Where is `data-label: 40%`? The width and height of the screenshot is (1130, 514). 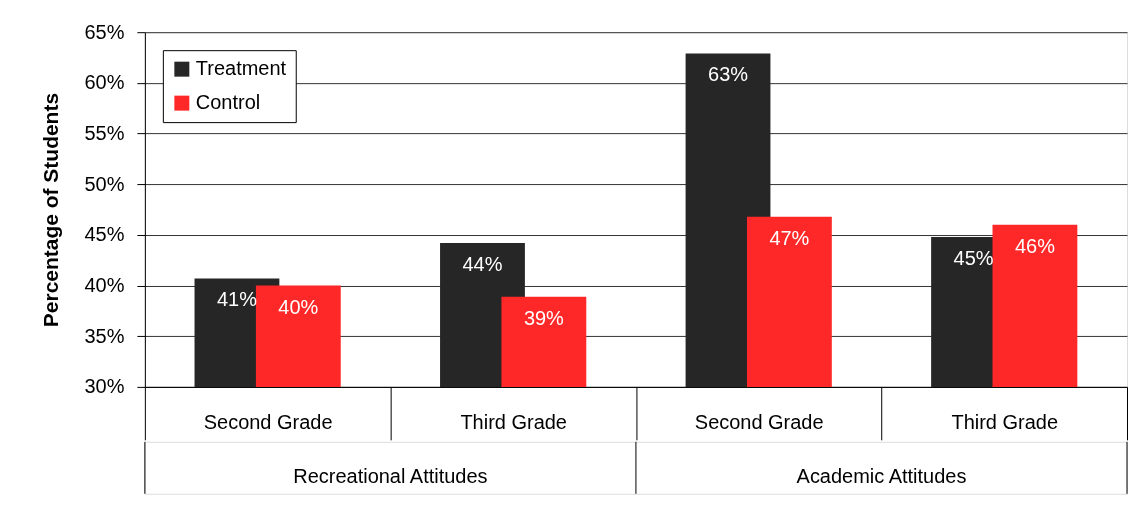 data-label: 40% is located at coordinates (298, 306).